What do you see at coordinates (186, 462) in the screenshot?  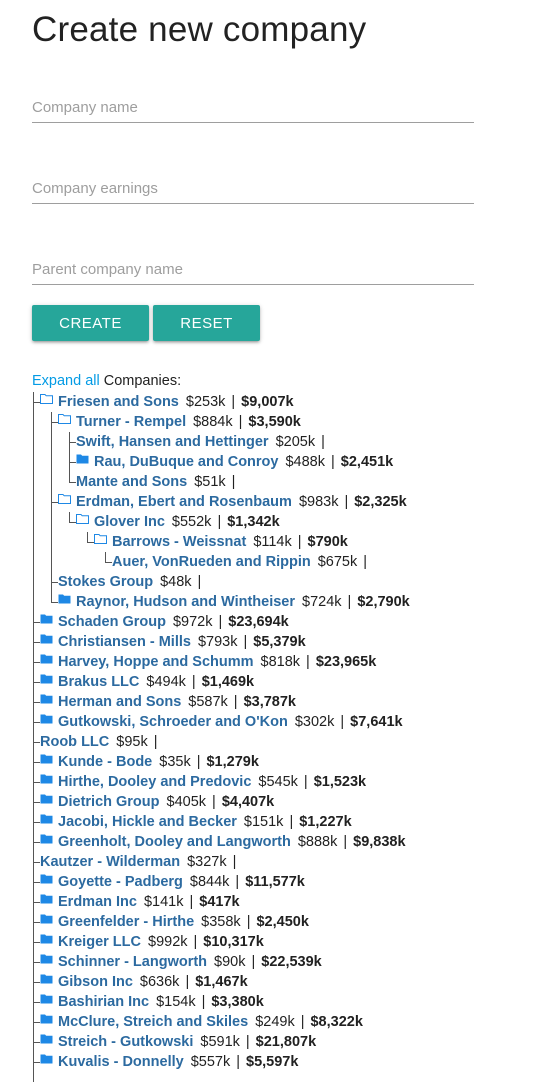 I see `company-name: Rau, DuBuque and Conroy` at bounding box center [186, 462].